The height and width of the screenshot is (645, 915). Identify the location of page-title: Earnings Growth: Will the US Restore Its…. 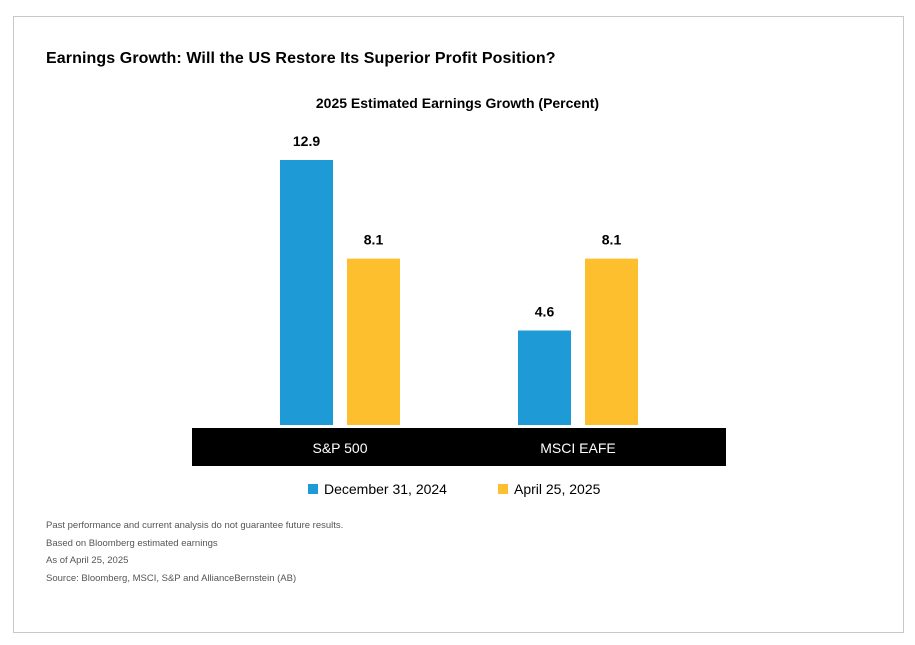
(301, 58).